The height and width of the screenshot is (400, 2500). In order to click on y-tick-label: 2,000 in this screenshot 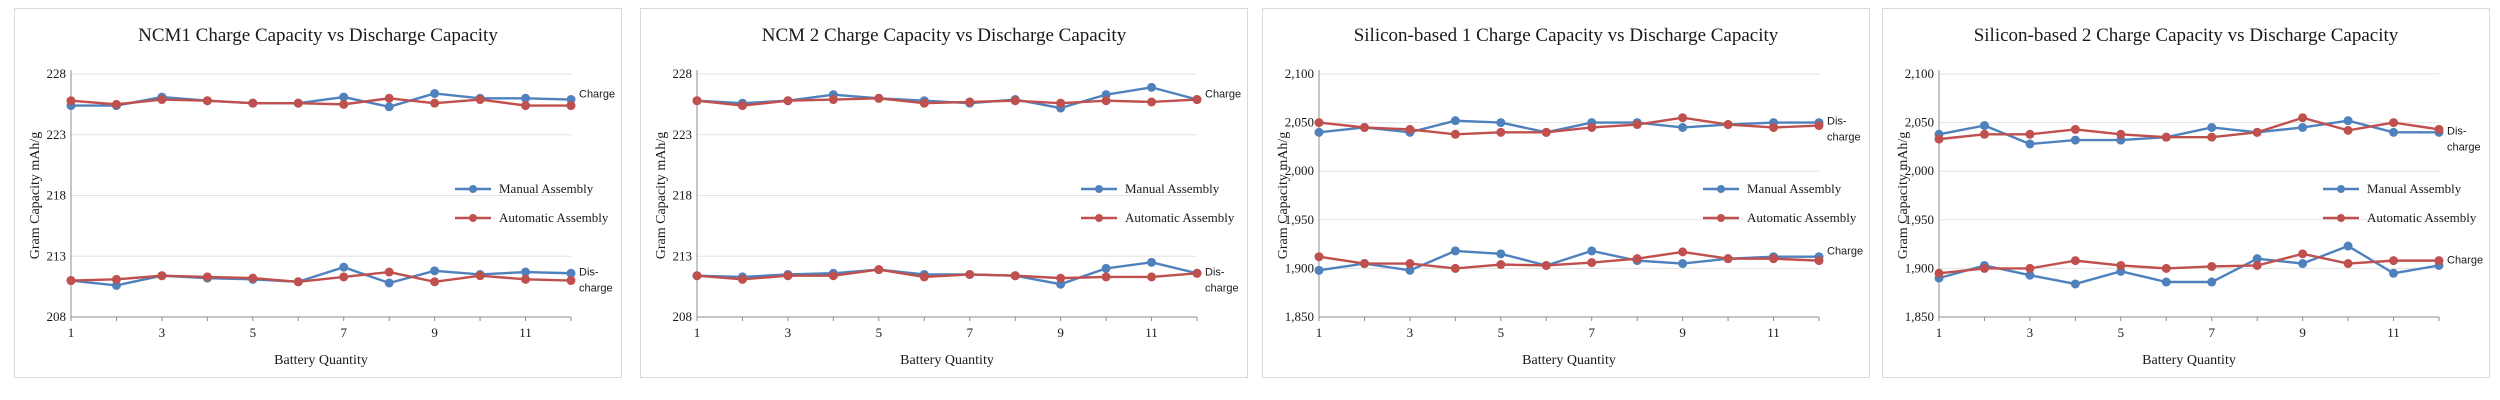, I will do `click(1299, 170)`.